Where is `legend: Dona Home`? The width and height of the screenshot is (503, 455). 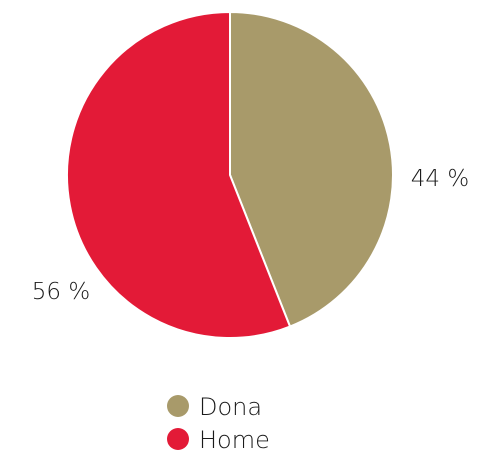
legend: Dona Home is located at coordinates (218, 423).